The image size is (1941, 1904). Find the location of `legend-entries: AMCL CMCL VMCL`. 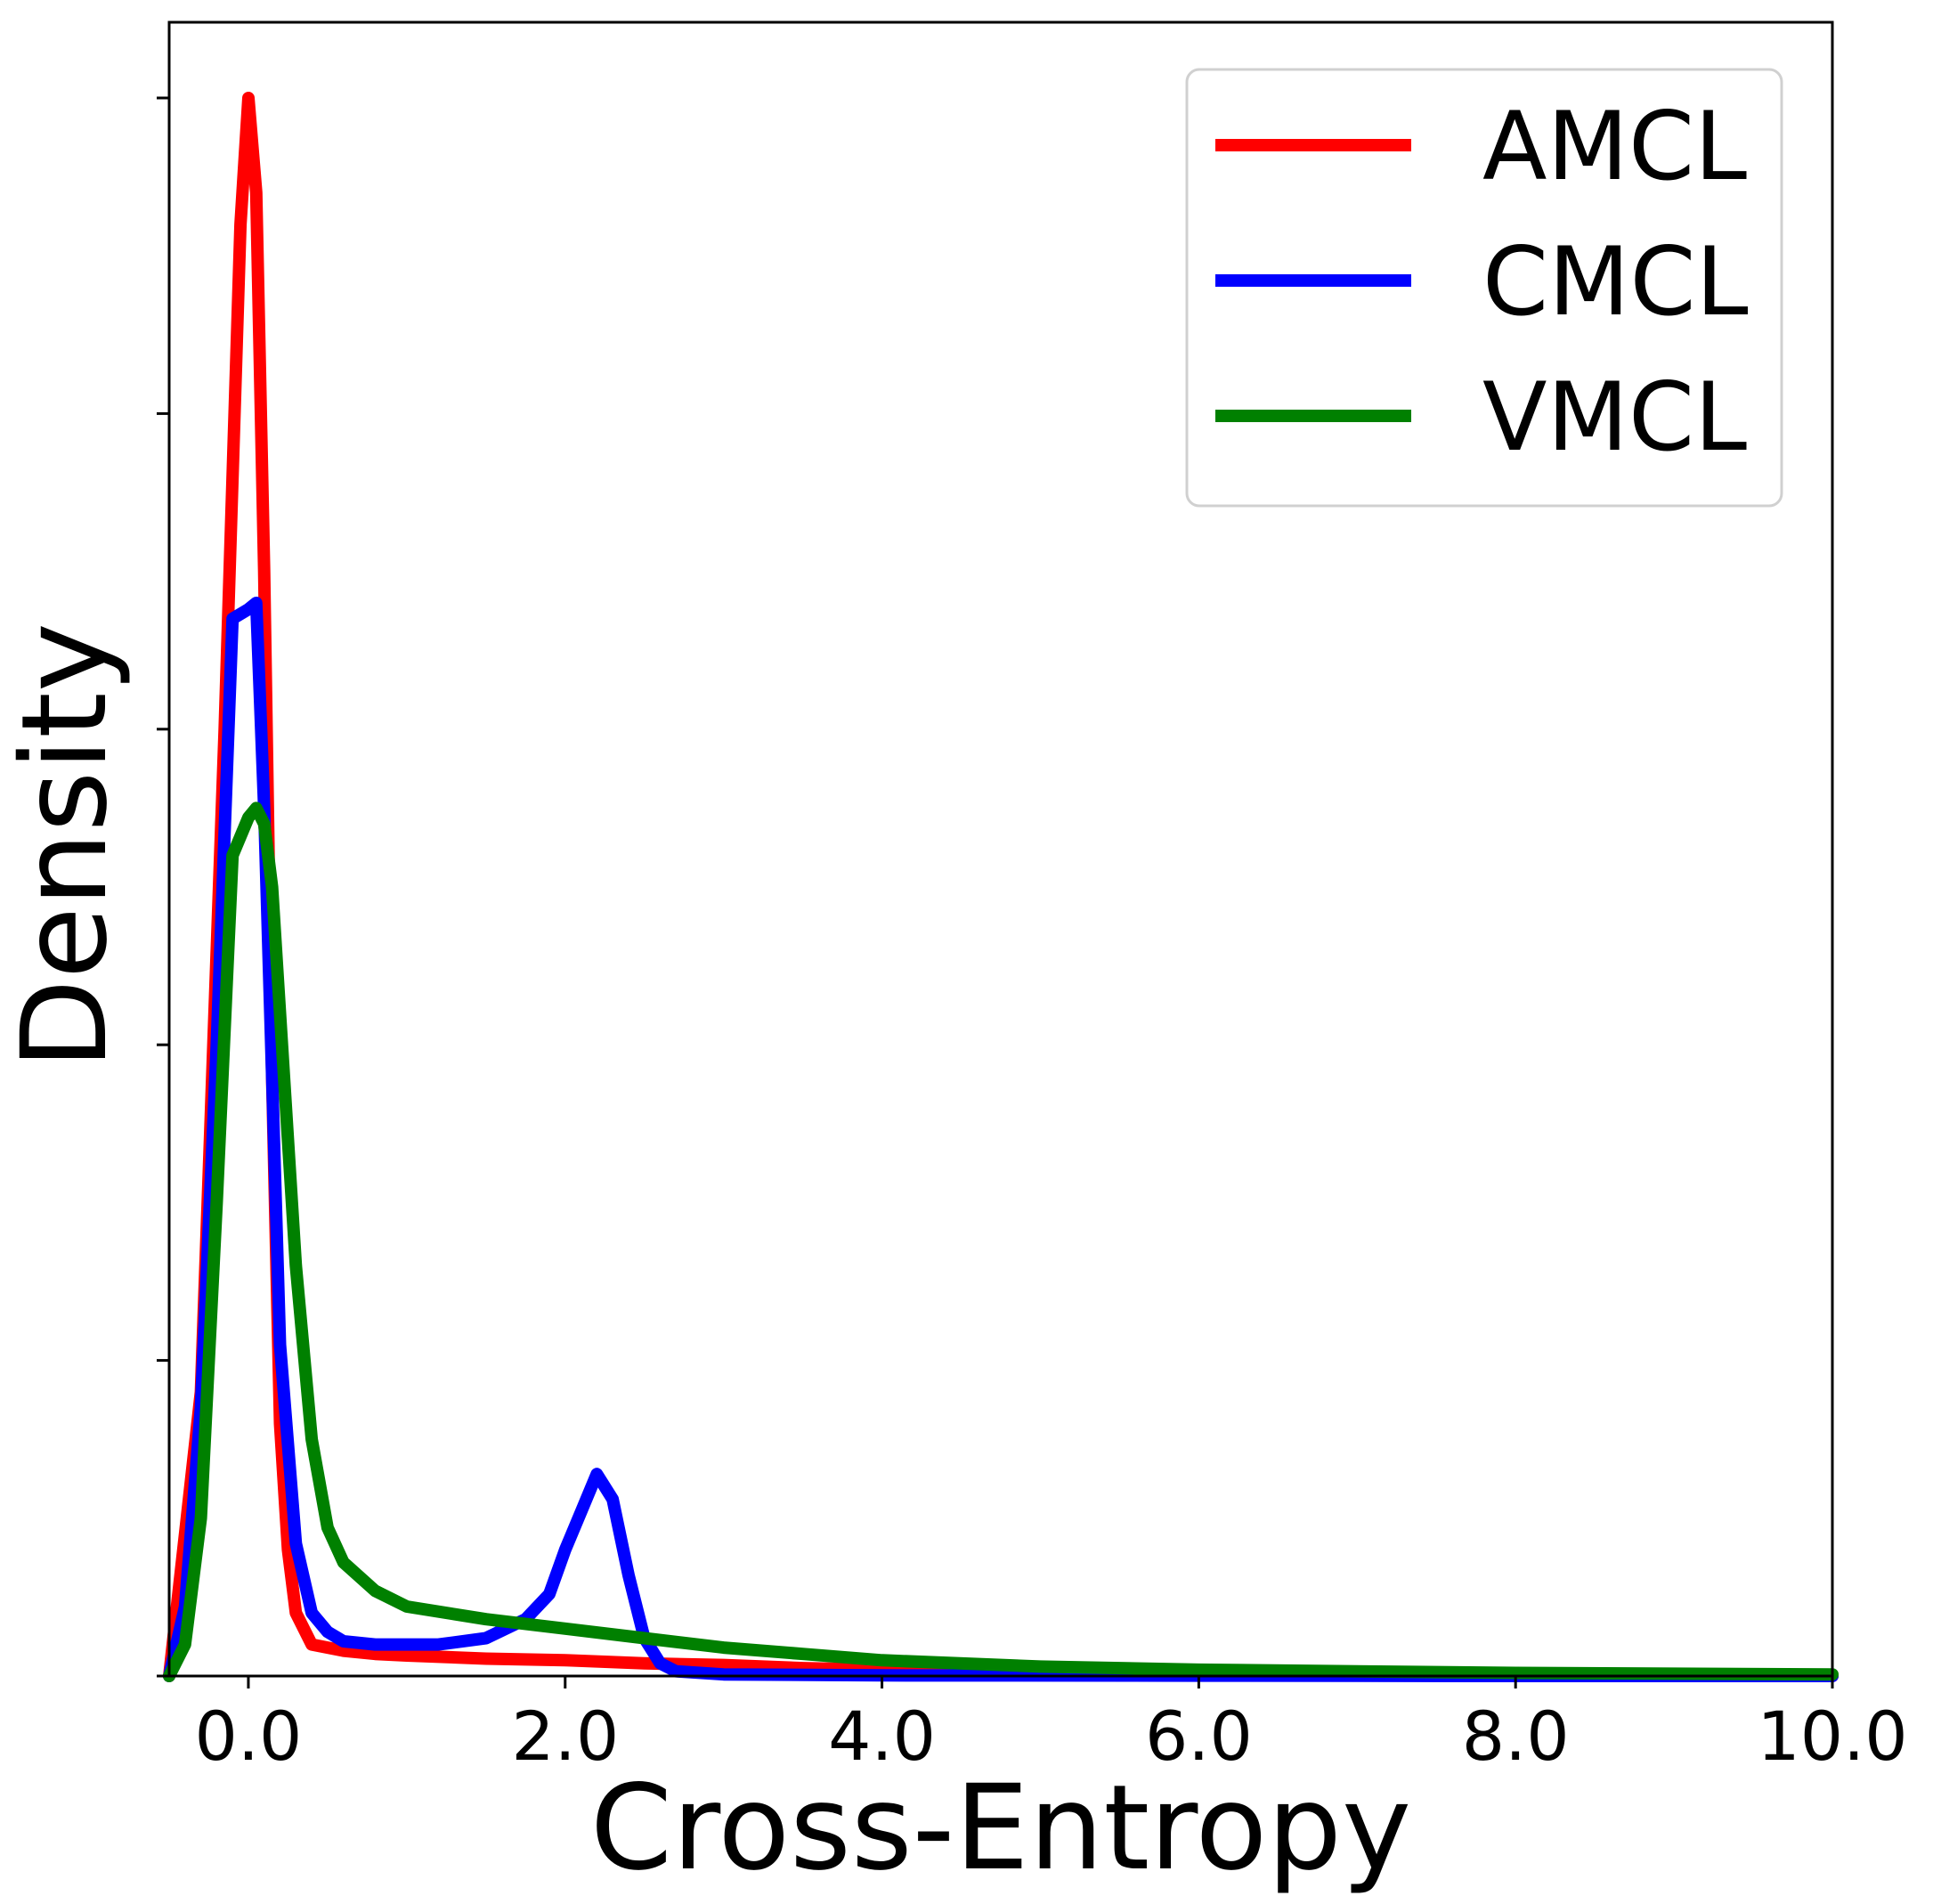

legend-entries: AMCL CMCL VMCL is located at coordinates (1482, 282).